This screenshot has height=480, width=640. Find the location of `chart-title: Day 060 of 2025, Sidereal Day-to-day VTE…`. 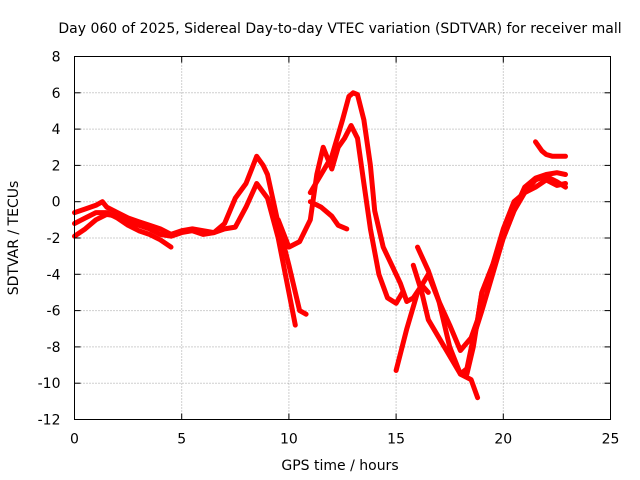

chart-title: Day 060 of 2025, Sidereal Day-to-day VTE… is located at coordinates (339, 29).